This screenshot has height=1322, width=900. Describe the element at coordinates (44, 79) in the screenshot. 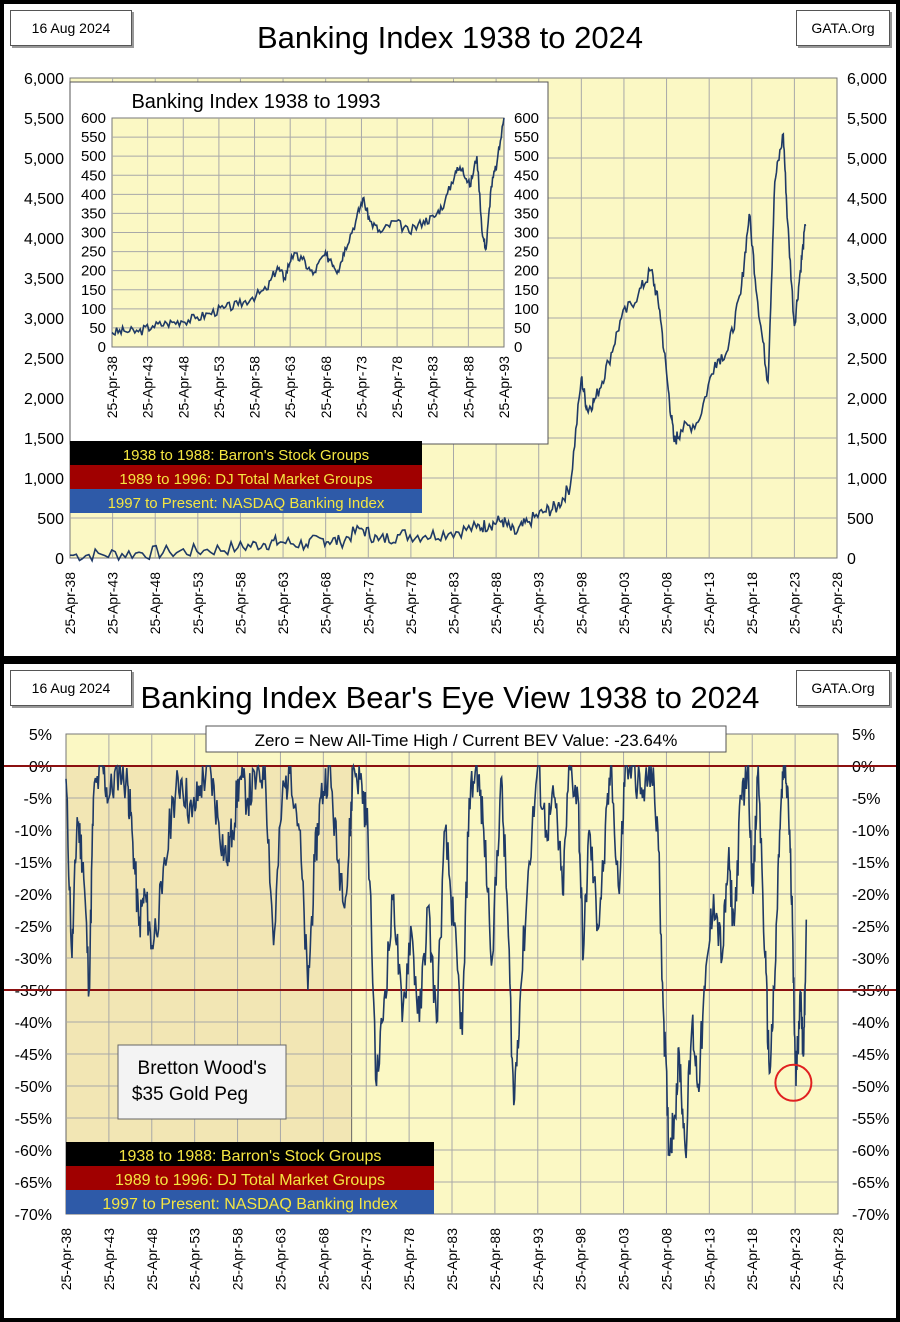

I see `top-y-tick-label-left: 6,000` at that location.